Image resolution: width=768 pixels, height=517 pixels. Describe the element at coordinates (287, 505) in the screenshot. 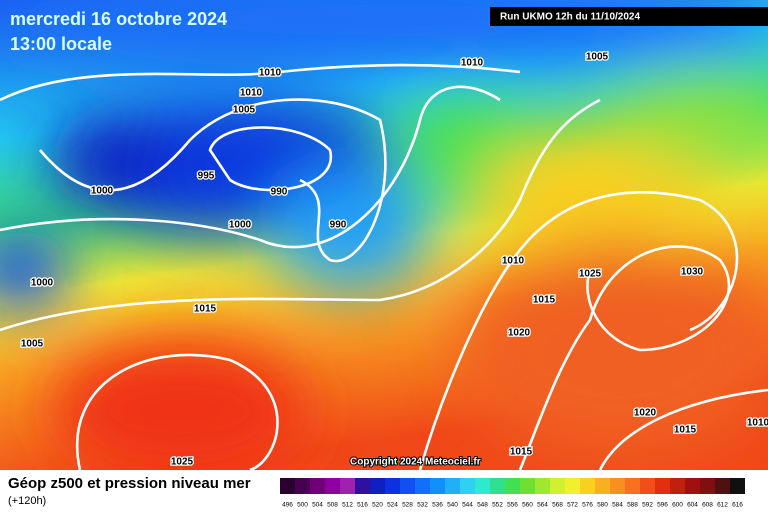

I see `scale-label: 496` at that location.